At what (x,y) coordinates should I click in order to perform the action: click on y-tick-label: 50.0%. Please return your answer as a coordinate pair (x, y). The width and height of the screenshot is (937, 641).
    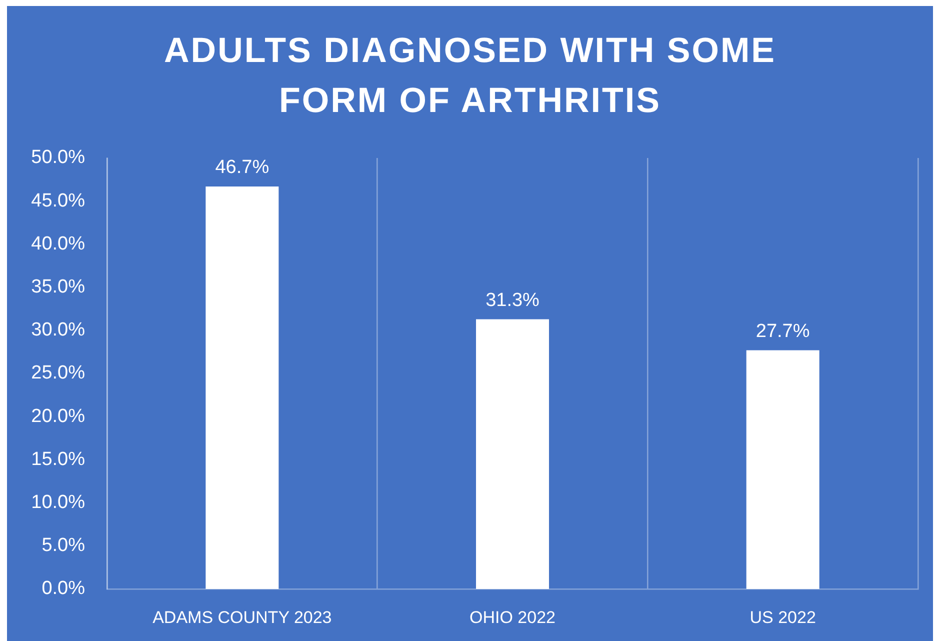
    Looking at the image, I should click on (58, 157).